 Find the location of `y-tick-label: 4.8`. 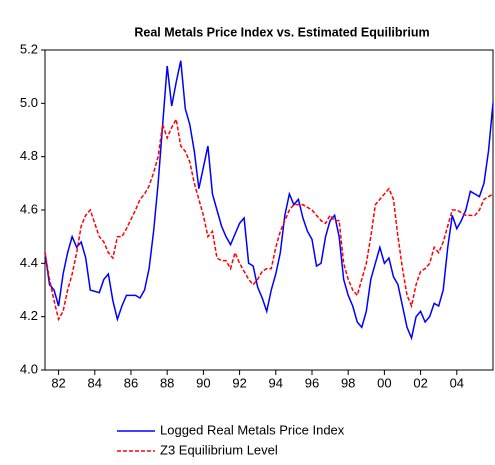

y-tick-label: 4.8 is located at coordinates (29, 155).